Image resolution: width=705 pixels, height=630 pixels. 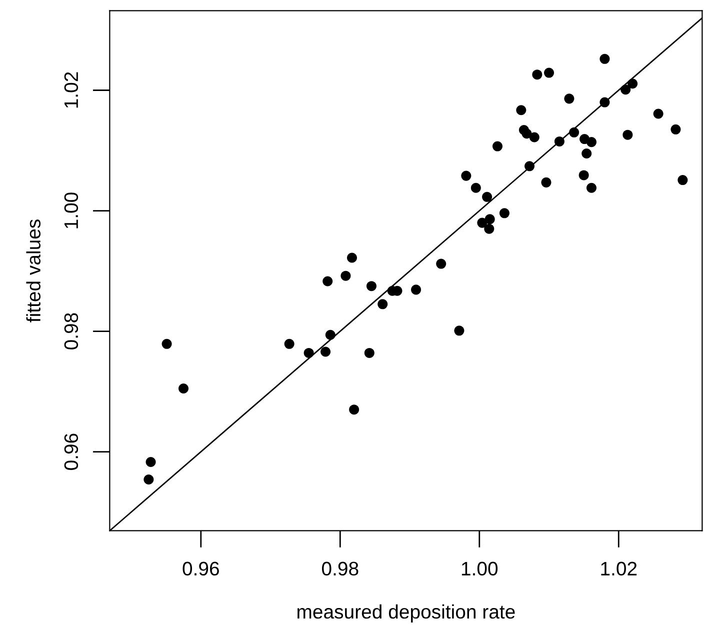 I want to click on x-tick-label: 1.02, so click(x=619, y=569).